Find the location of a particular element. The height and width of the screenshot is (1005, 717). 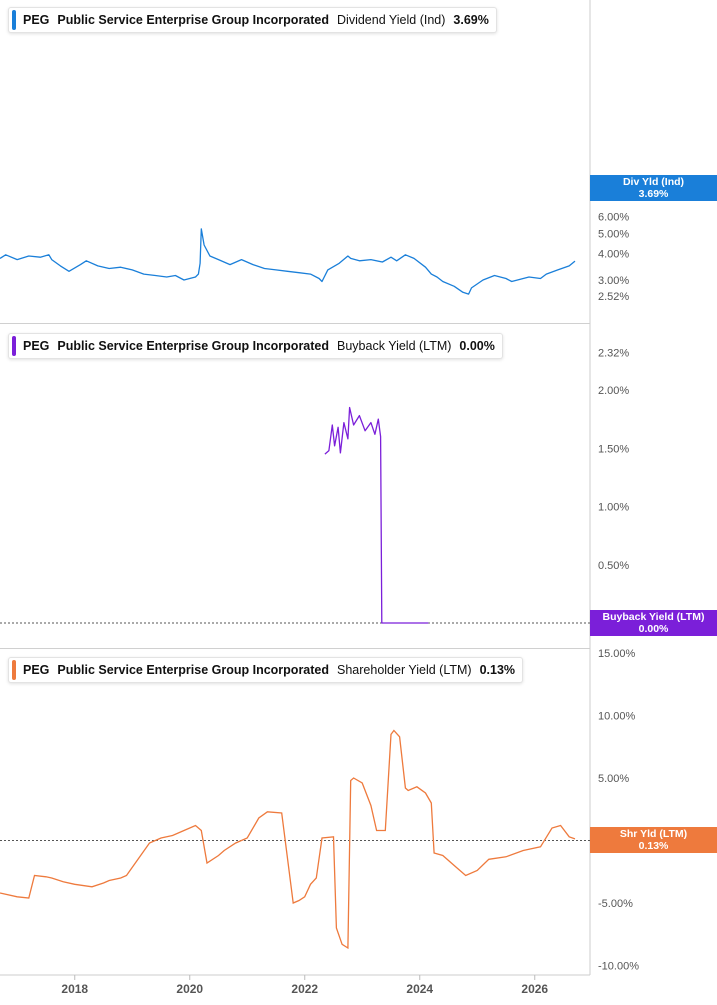

pane1-y-tick-label: 4.00% is located at coordinates (613, 255).